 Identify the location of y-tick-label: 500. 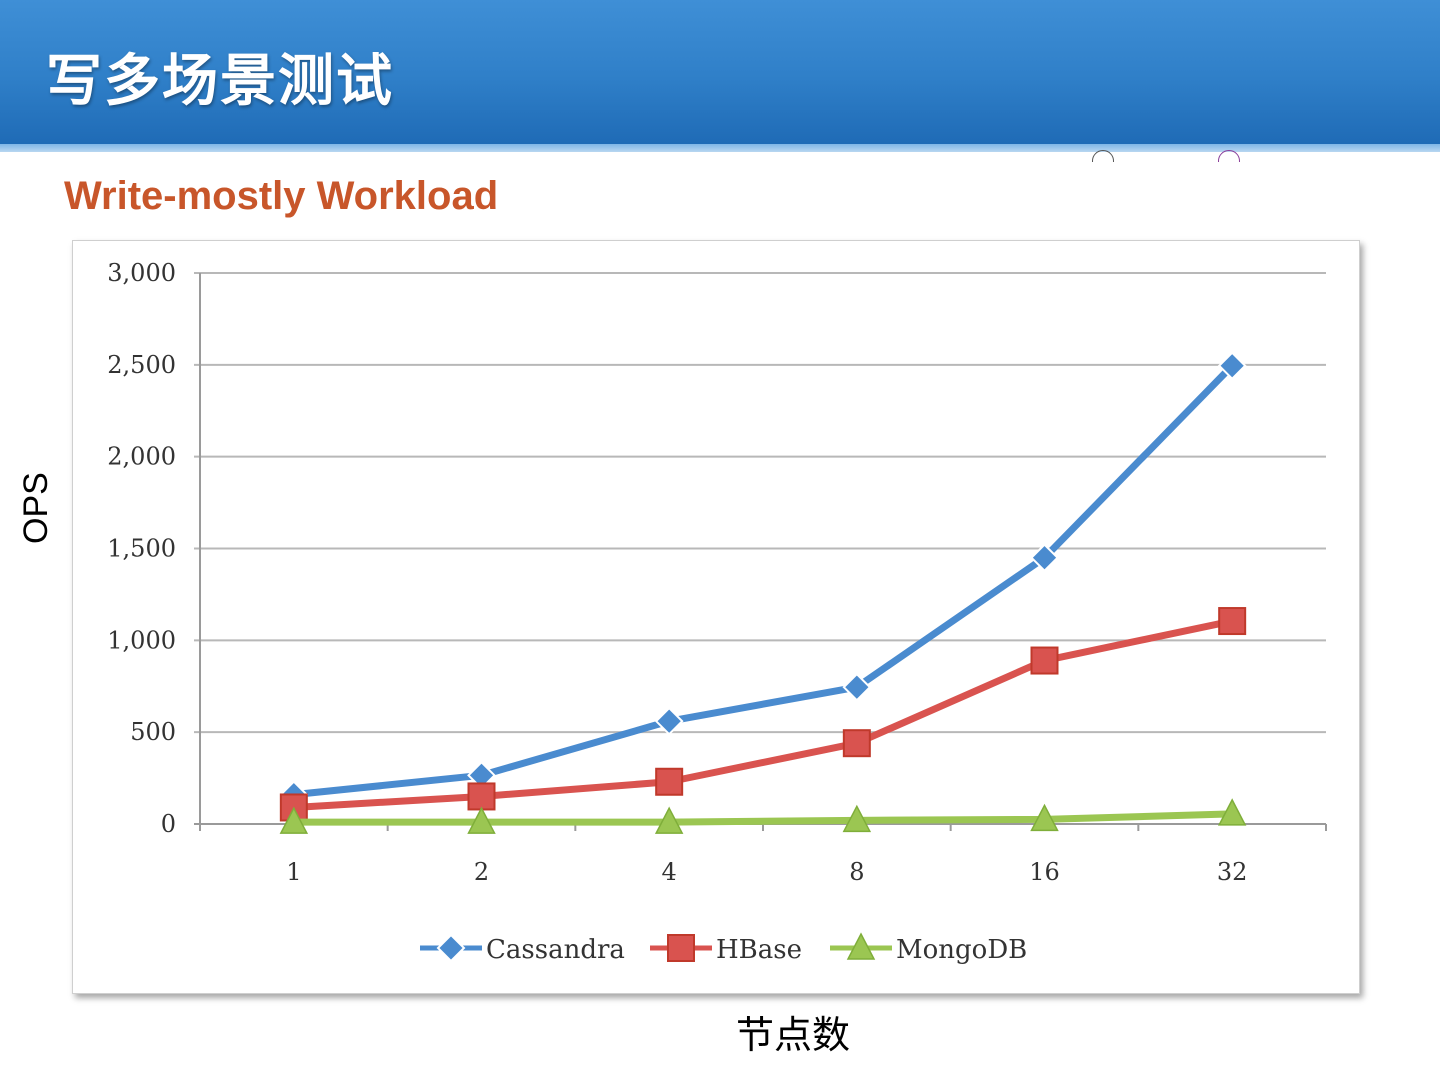
(153, 732).